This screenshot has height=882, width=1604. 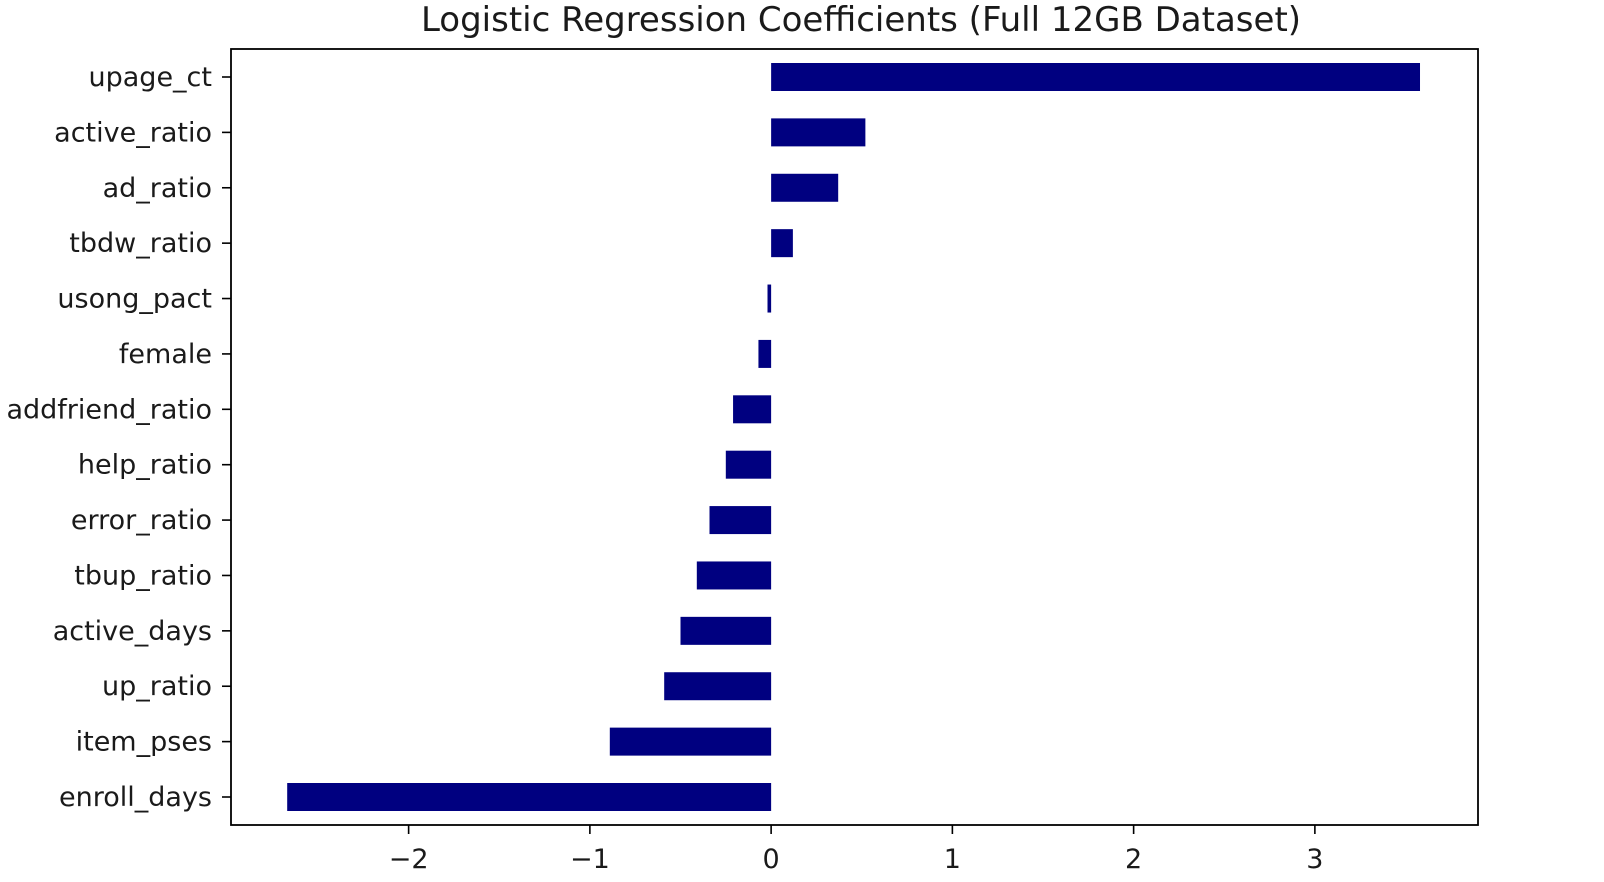 What do you see at coordinates (134, 299) in the screenshot?
I see `y-tick-label: usong_pact` at bounding box center [134, 299].